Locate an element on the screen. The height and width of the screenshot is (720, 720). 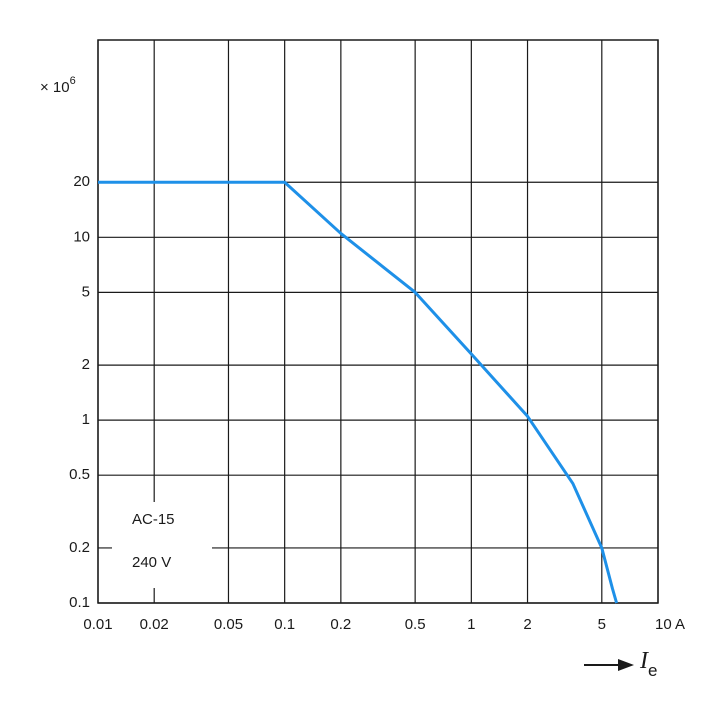
x-tick-label: 5 is located at coordinates (602, 624).